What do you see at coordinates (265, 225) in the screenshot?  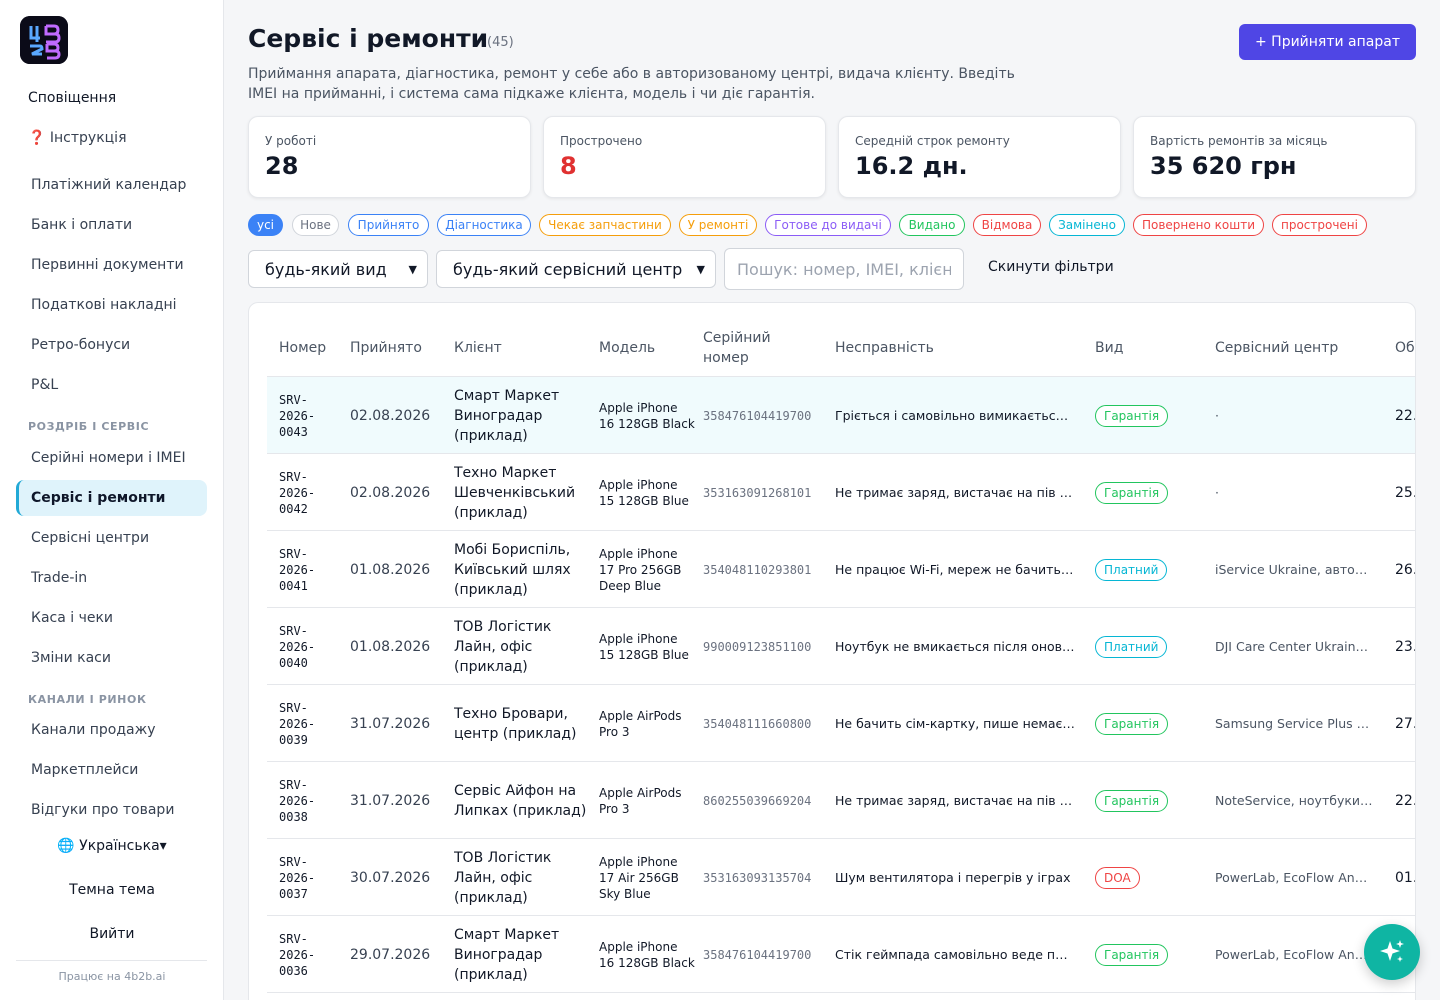 I see `status-chip: усі` at bounding box center [265, 225].